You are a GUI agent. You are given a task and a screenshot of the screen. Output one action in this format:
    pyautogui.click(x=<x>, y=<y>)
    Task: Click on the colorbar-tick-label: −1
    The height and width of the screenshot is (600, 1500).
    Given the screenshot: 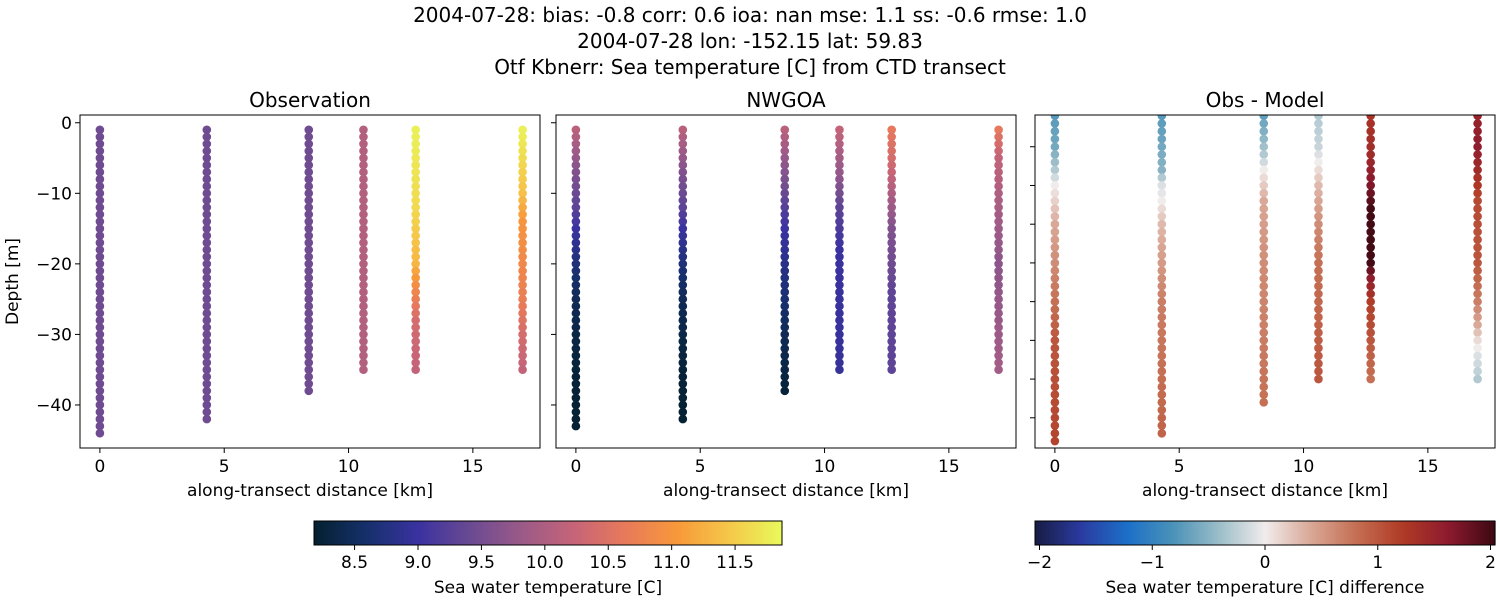 What is the action you would take?
    pyautogui.click(x=1152, y=563)
    